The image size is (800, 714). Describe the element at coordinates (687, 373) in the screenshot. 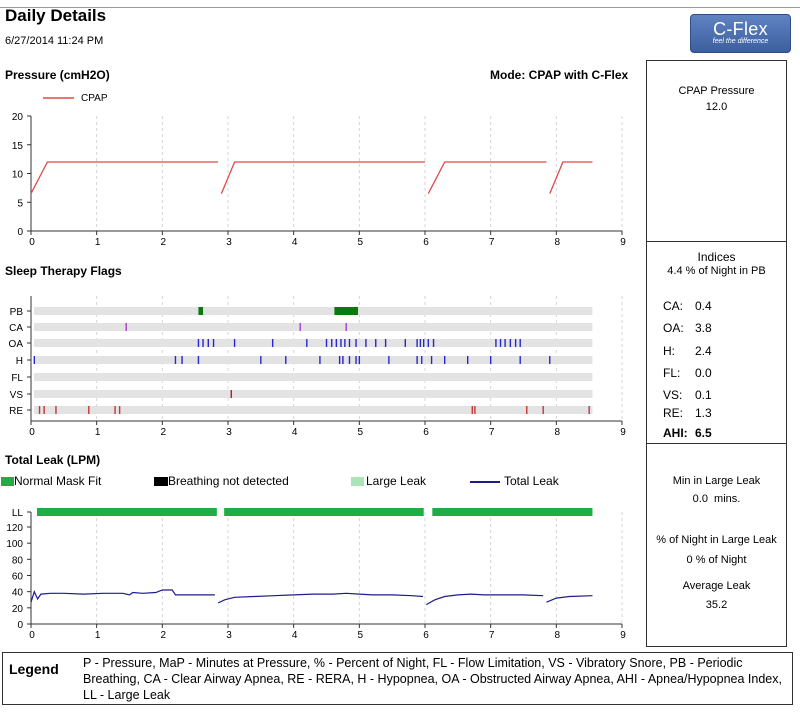

I see `index-fl: FL: 0.0` at that location.